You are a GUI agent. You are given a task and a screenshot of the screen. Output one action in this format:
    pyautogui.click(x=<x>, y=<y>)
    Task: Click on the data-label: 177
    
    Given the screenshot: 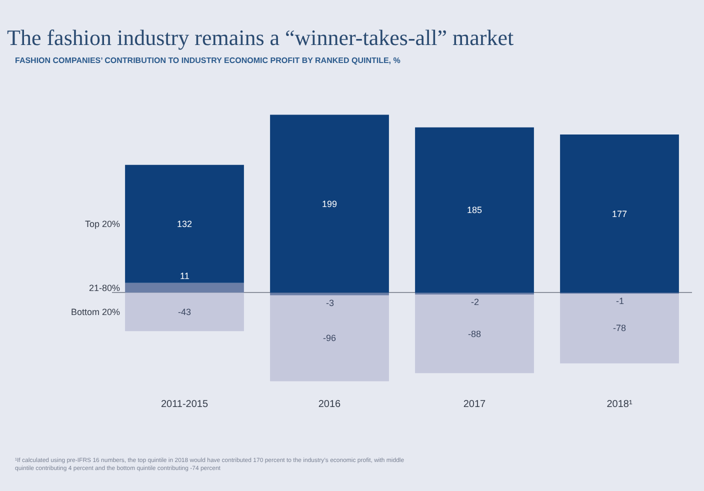 What is the action you would take?
    pyautogui.click(x=620, y=214)
    